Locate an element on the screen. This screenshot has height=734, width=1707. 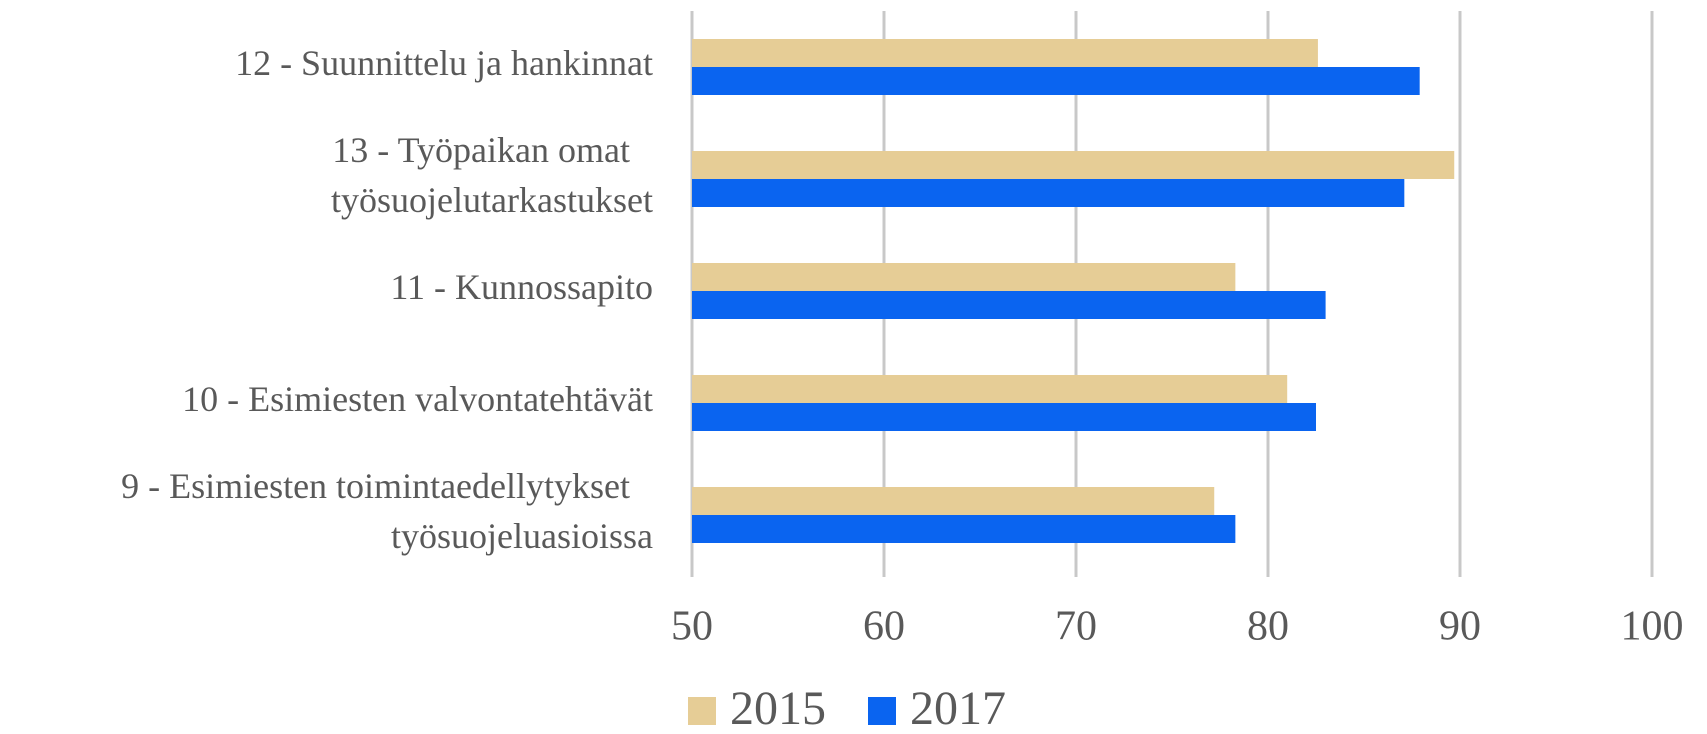
x-tick-label: 80 is located at coordinates (1268, 627).